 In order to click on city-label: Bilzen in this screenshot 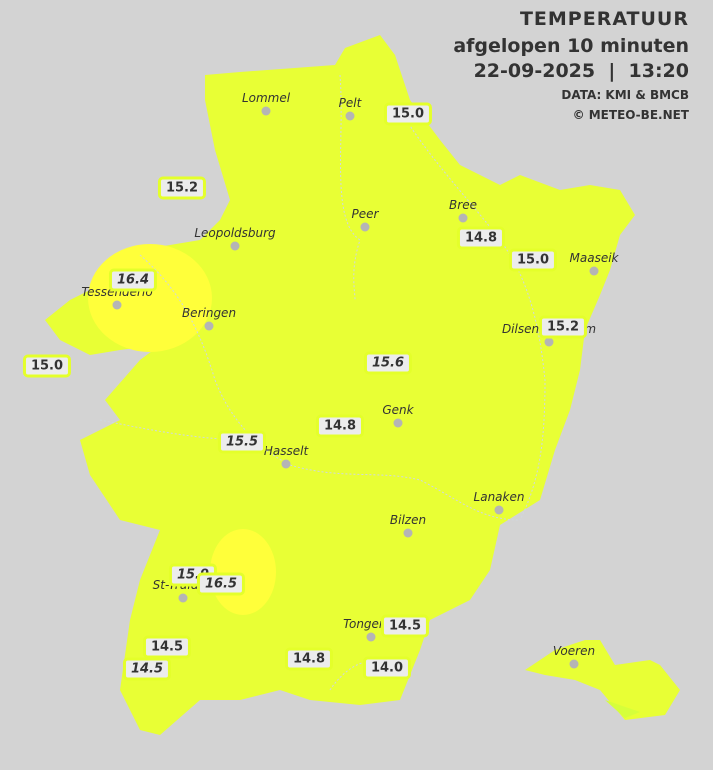, I will do `click(408, 520)`.